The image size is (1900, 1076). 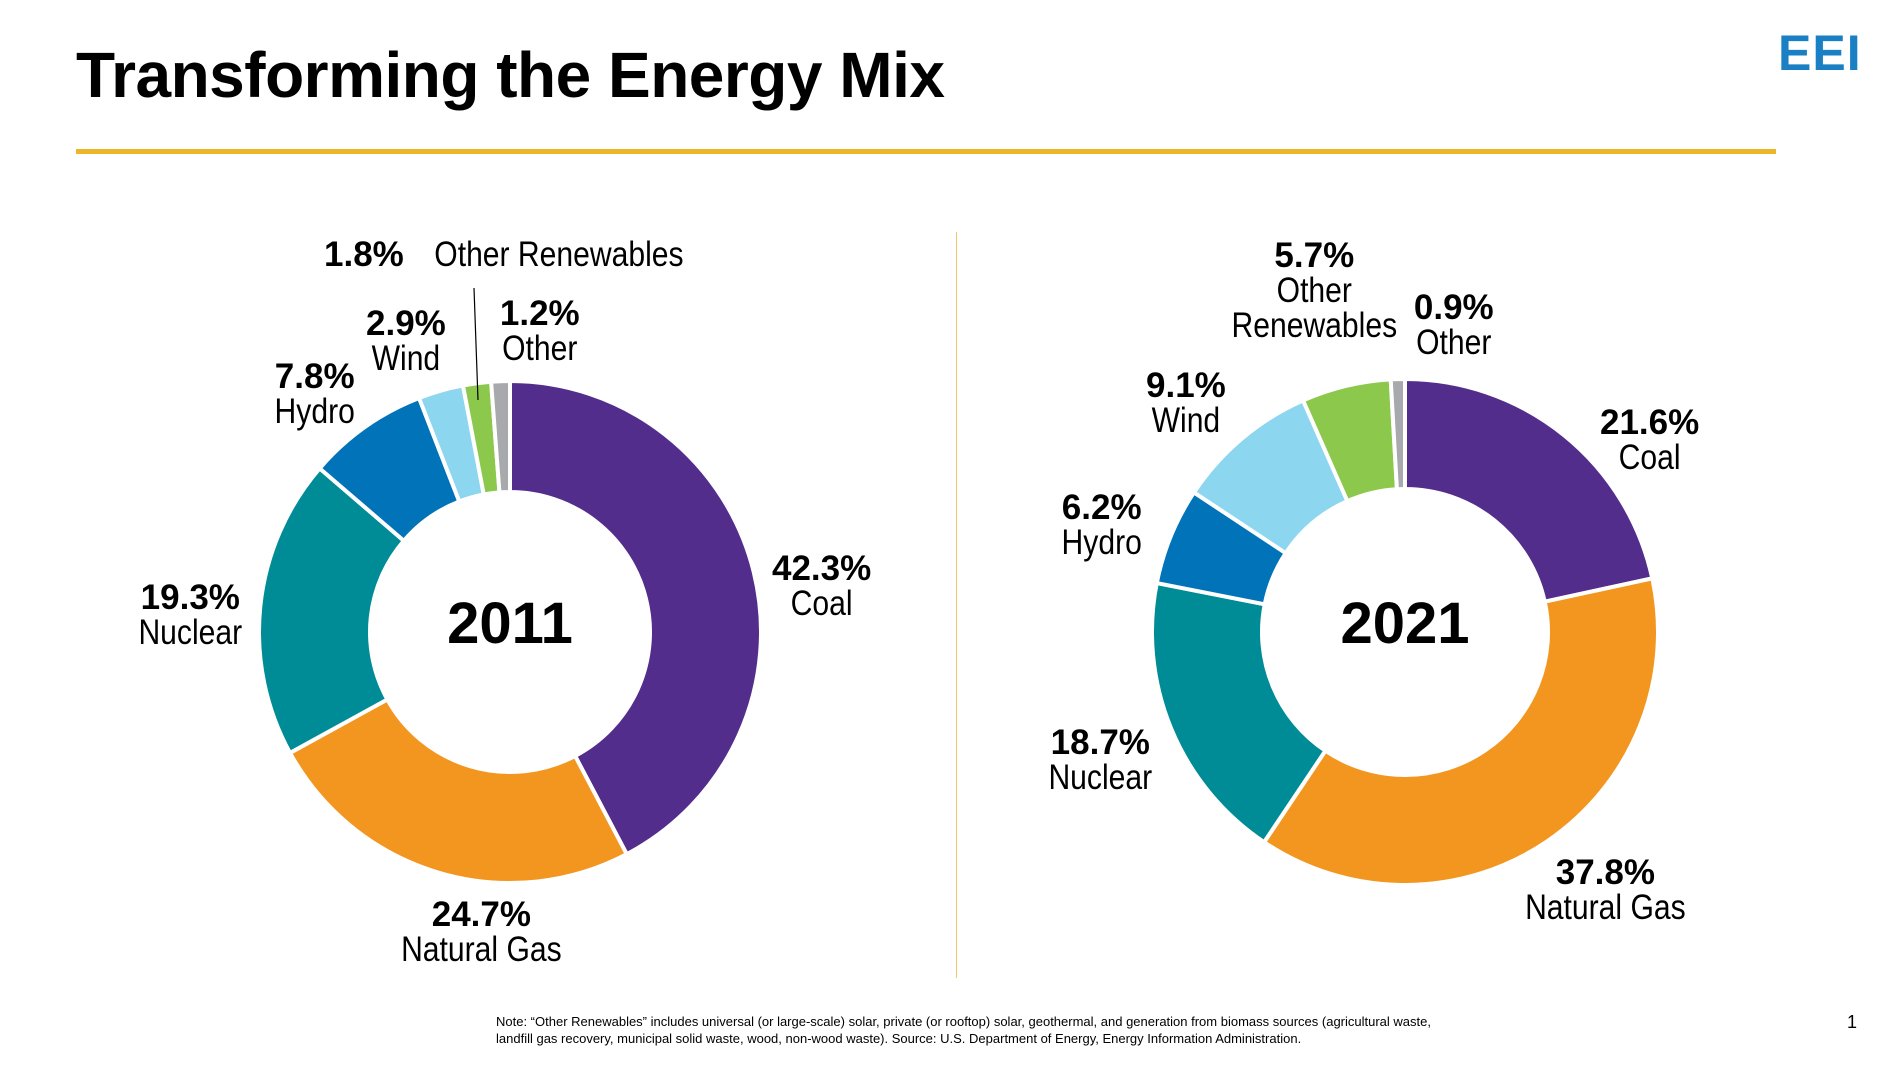 What do you see at coordinates (1852, 1022) in the screenshot?
I see `page-number: 1` at bounding box center [1852, 1022].